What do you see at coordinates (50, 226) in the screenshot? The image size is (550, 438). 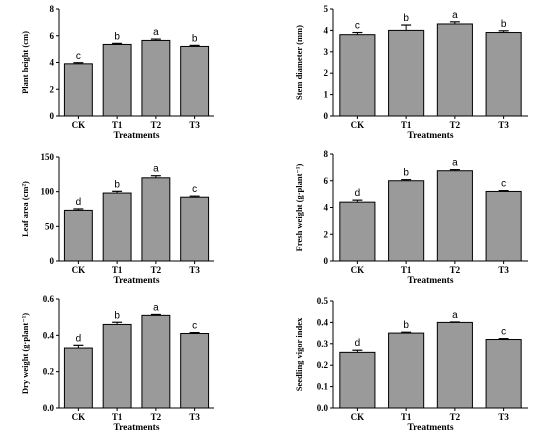 I see `y-tick-label: 50` at bounding box center [50, 226].